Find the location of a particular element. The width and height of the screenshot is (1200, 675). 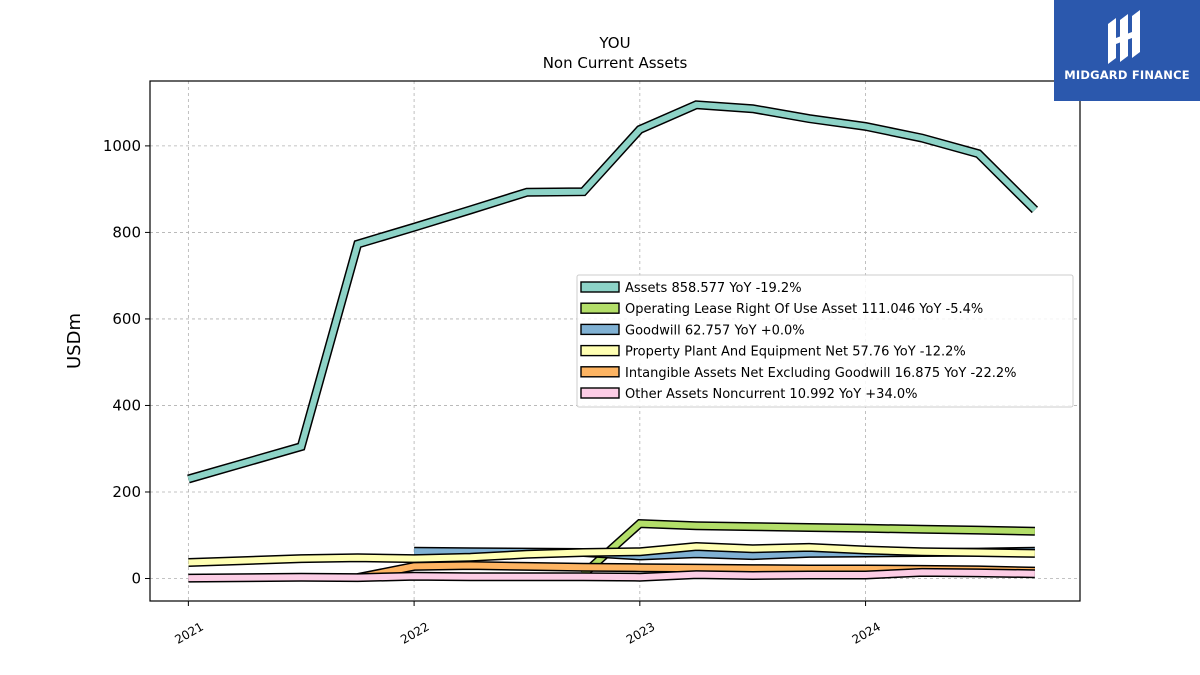

x-axis-ticks: 2021 2022 2023 2024 is located at coordinates (527, 624).